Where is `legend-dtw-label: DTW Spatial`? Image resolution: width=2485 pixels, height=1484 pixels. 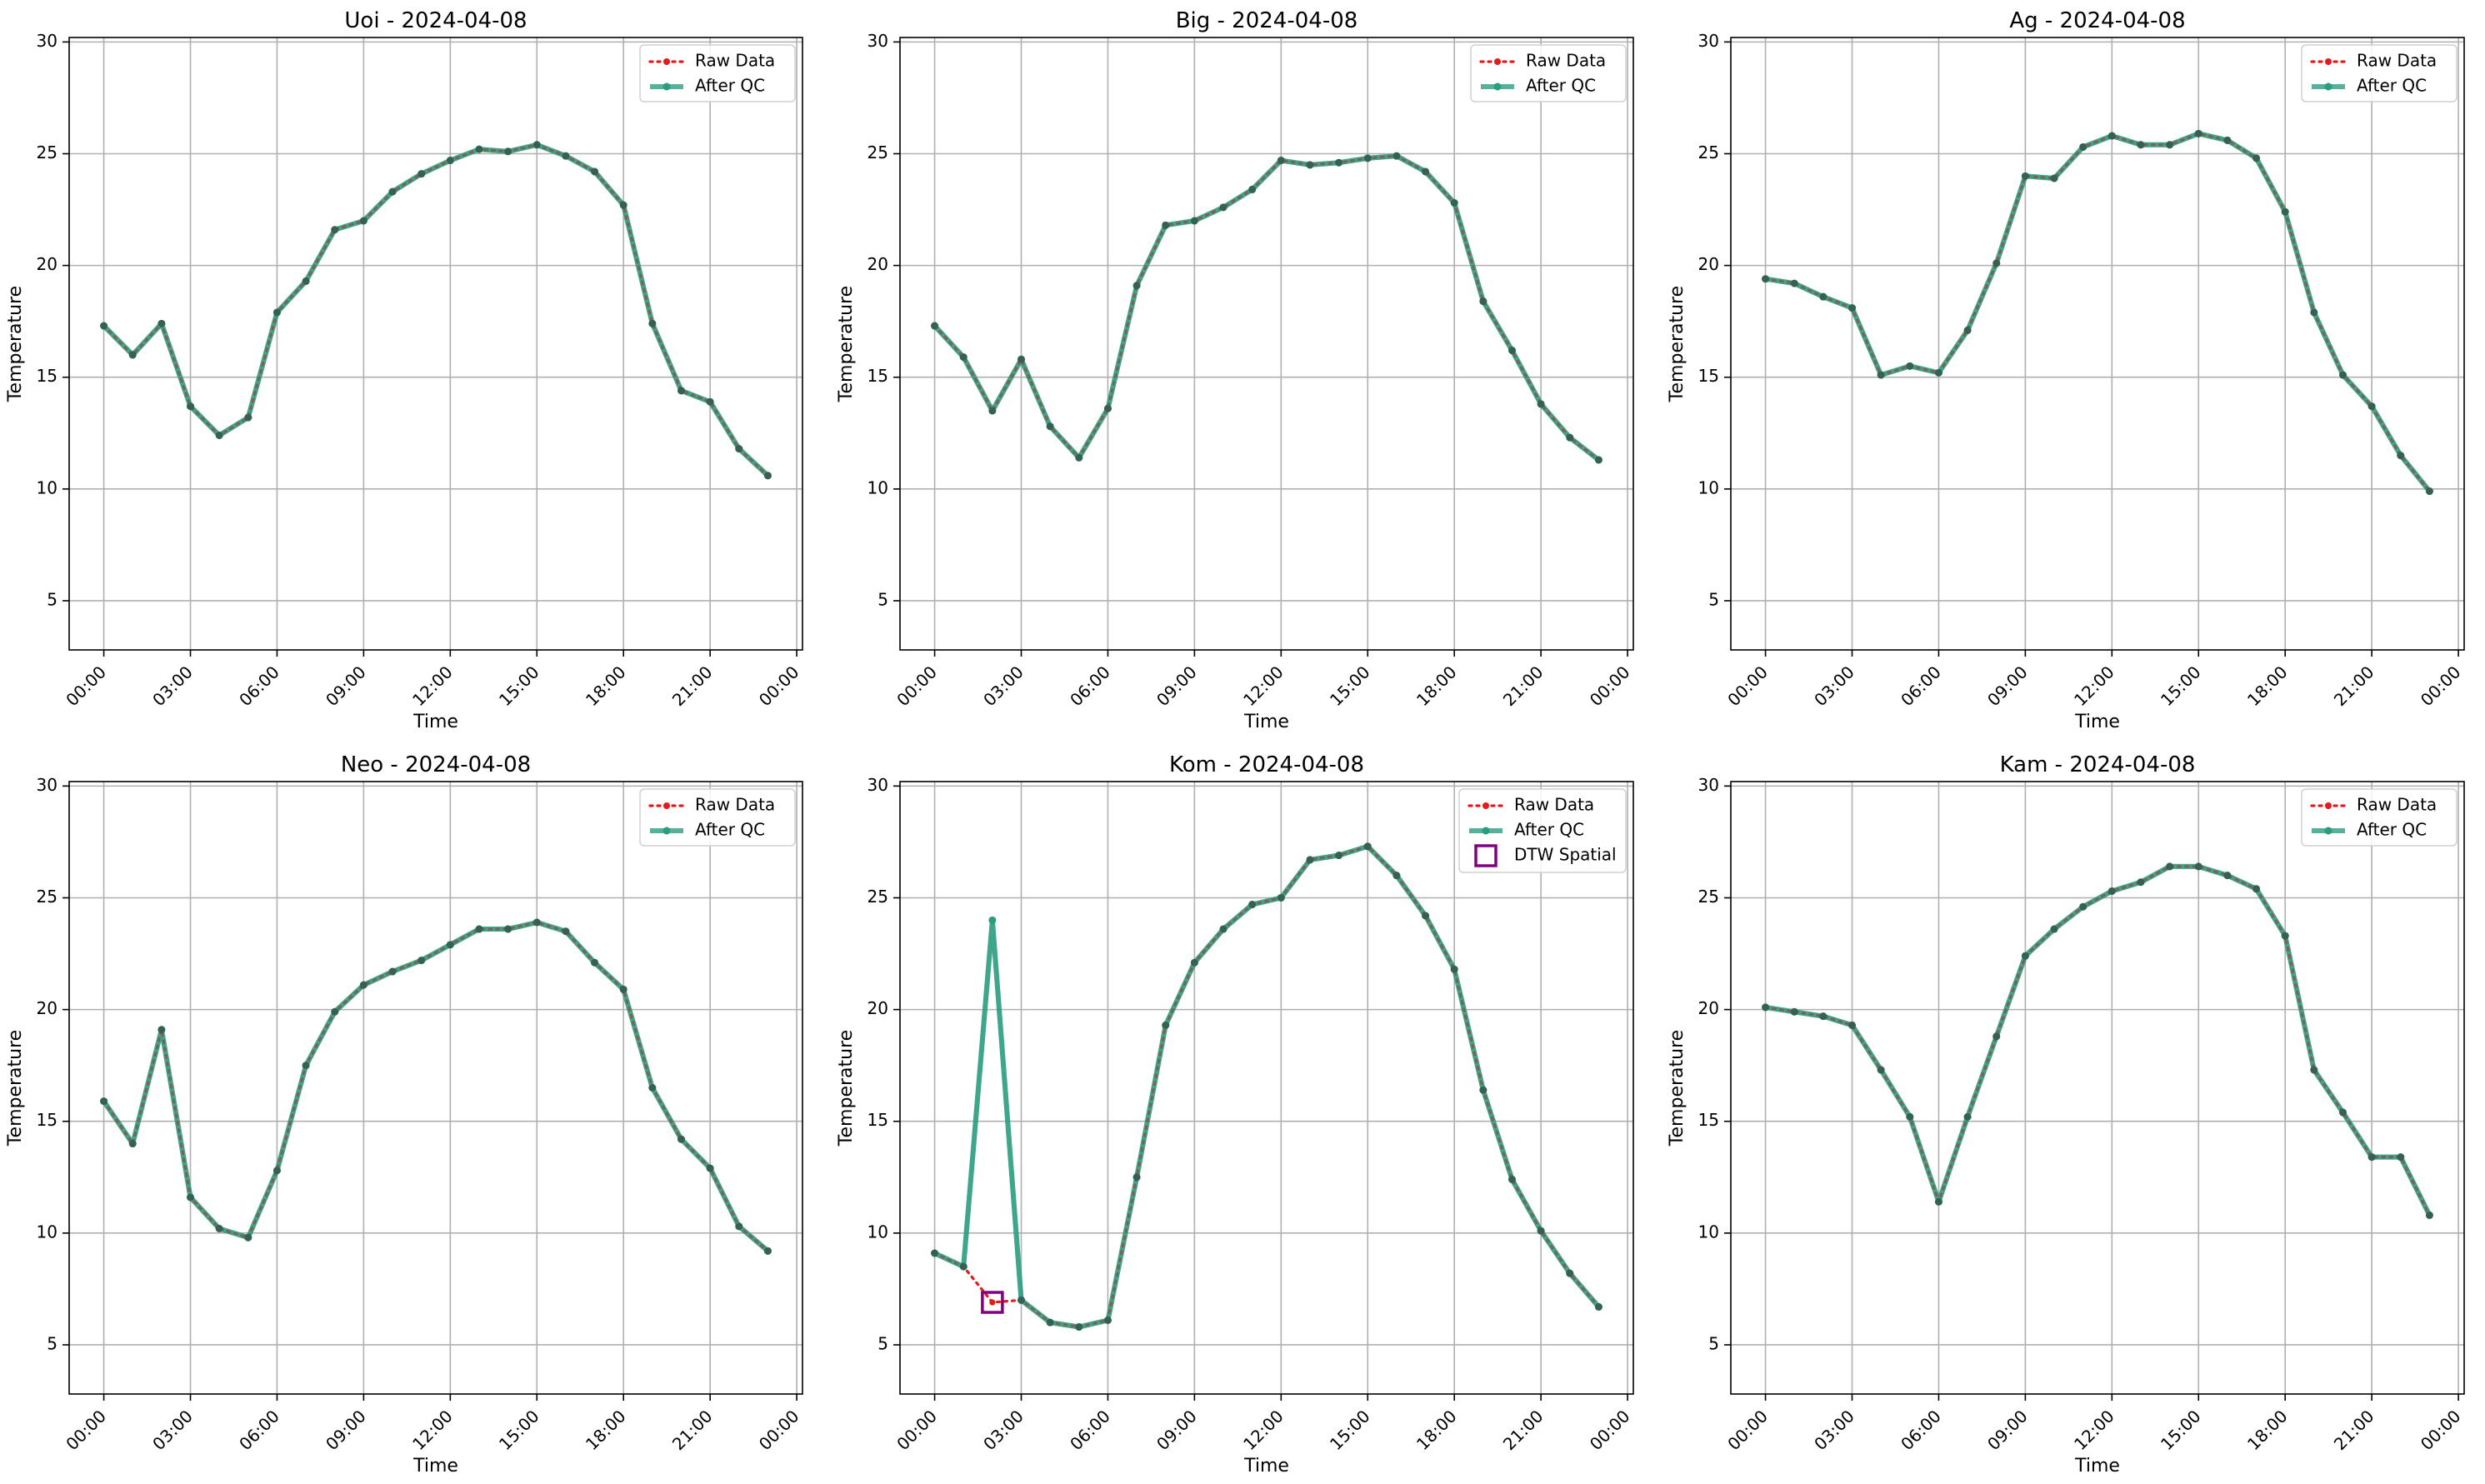
legend-dtw-label: DTW Spatial is located at coordinates (1565, 855).